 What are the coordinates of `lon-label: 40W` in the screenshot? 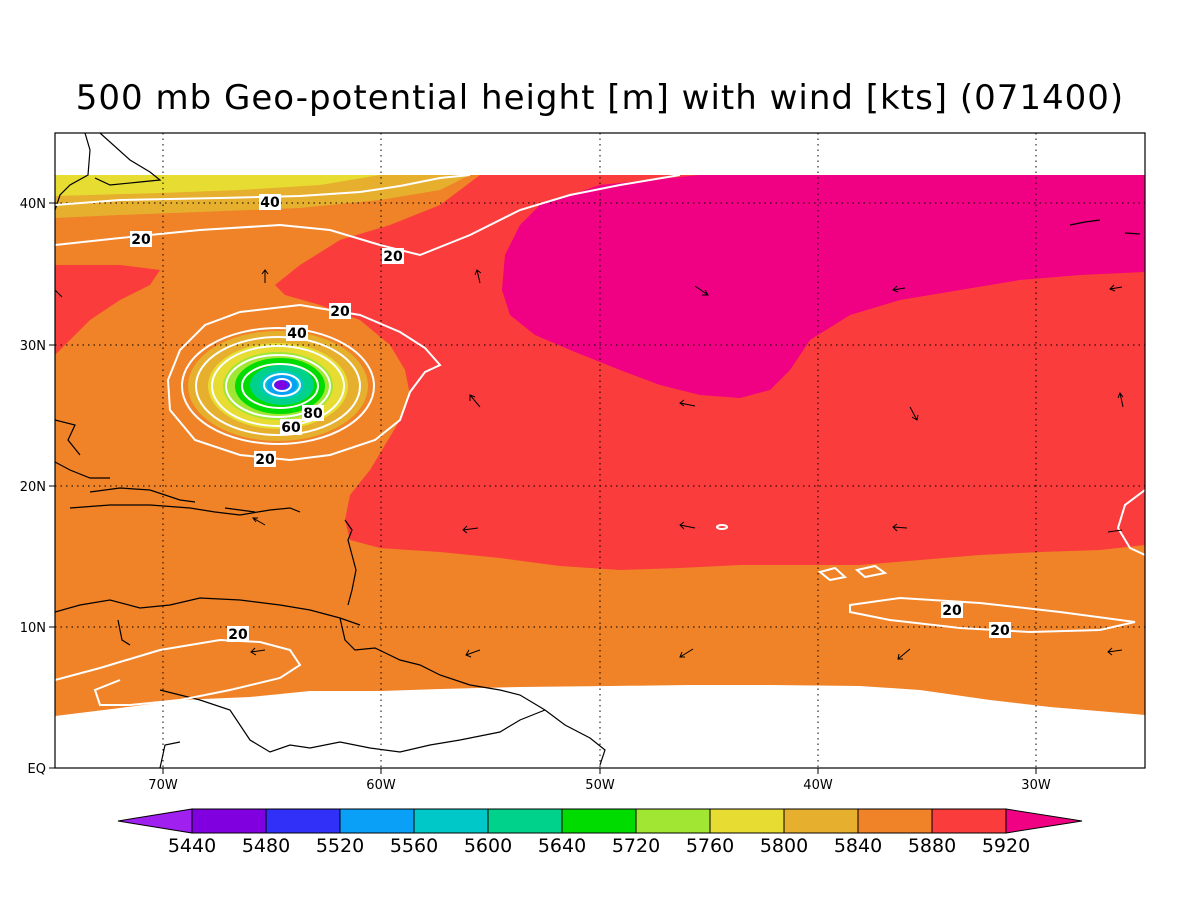 It's located at (818, 785).